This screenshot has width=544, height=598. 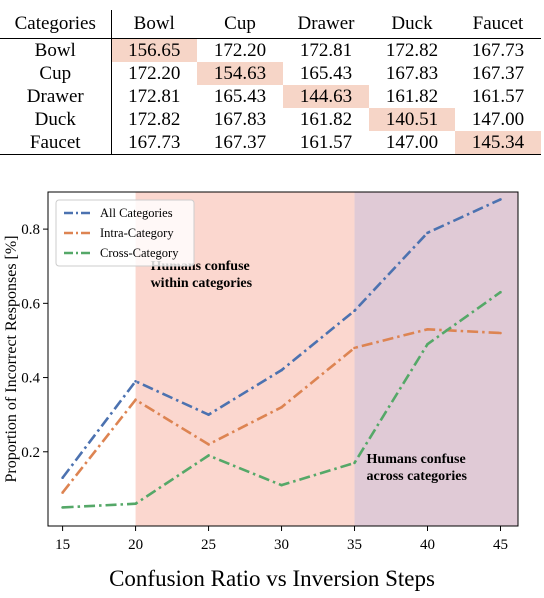 I want to click on table-row: Duck 172.82 167.83 161.82 140.51 147.00, so click(x=270, y=119).